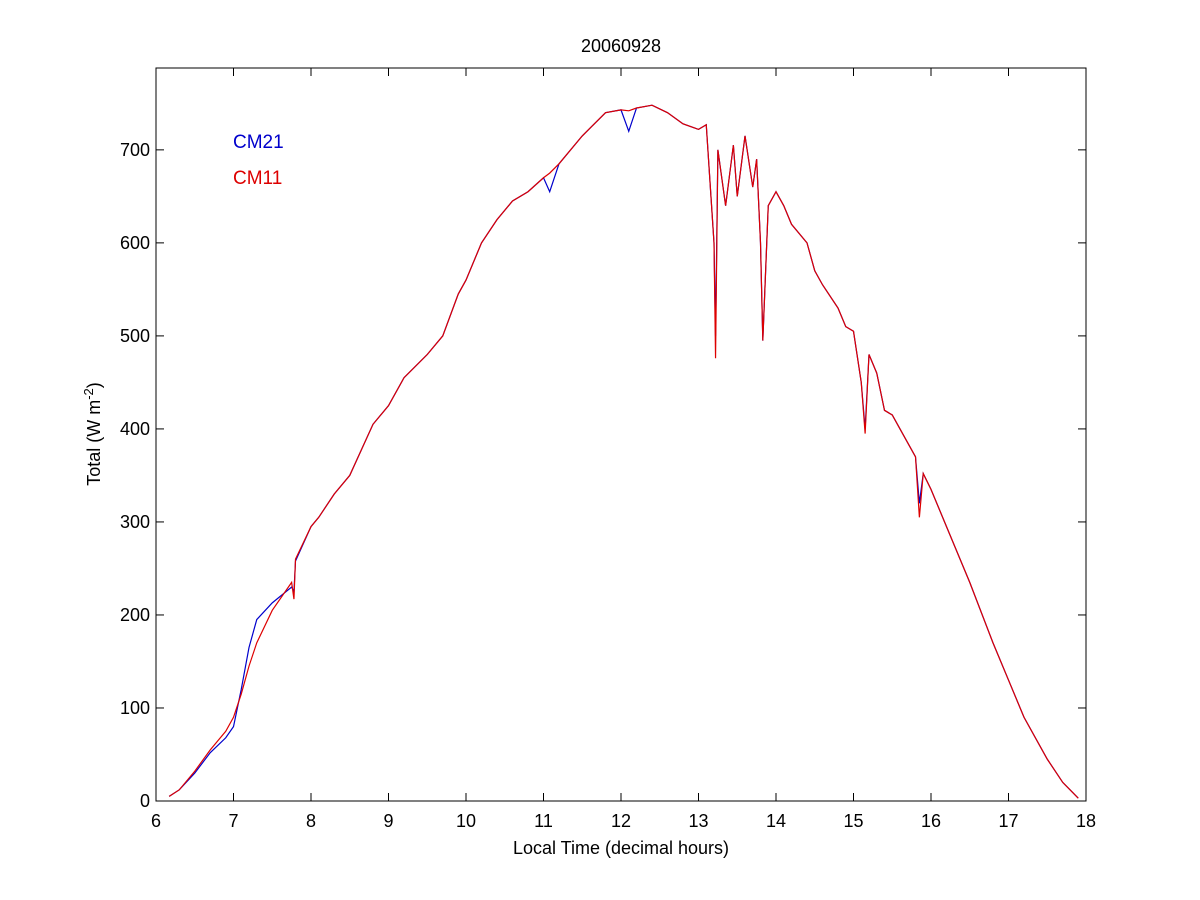  I want to click on x-tick-label: 8, so click(311, 821).